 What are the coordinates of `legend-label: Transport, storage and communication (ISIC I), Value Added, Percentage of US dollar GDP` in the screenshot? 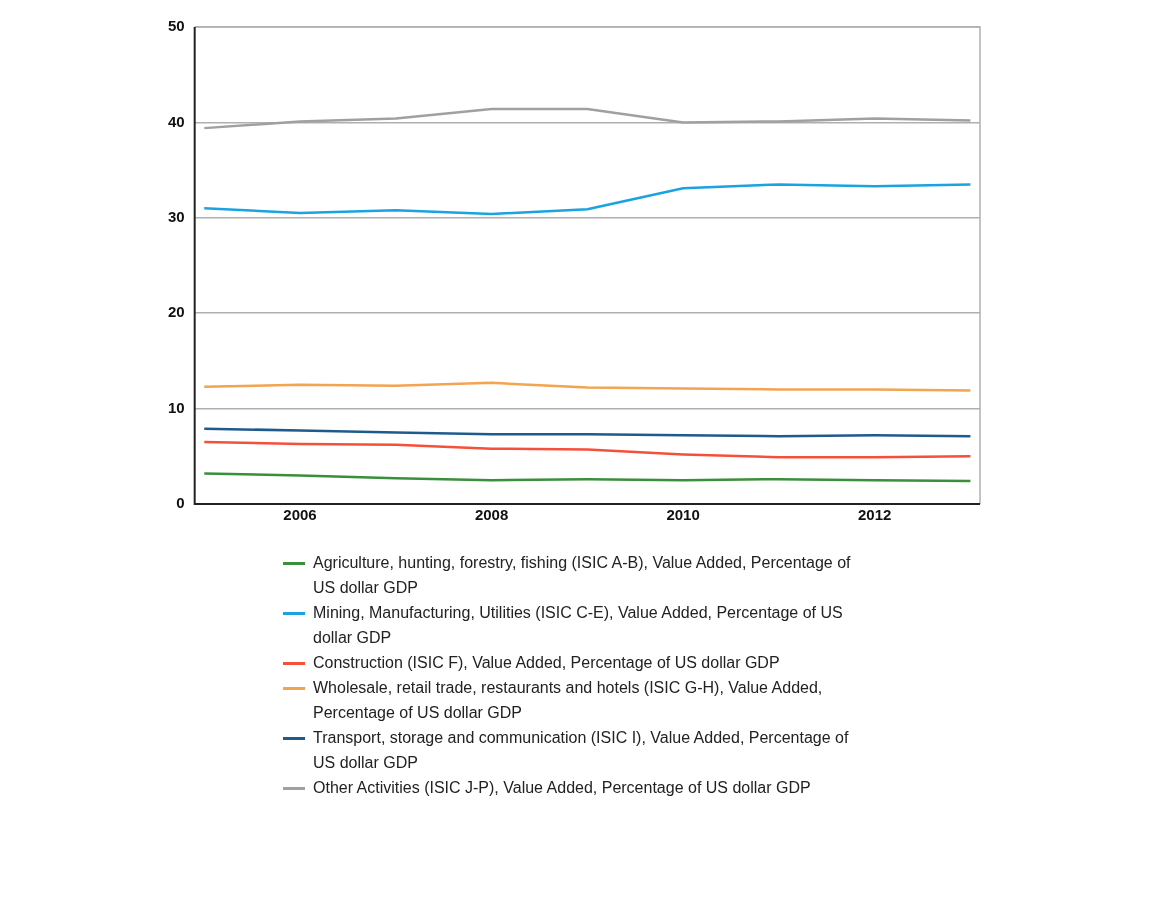 It's located at (581, 750).